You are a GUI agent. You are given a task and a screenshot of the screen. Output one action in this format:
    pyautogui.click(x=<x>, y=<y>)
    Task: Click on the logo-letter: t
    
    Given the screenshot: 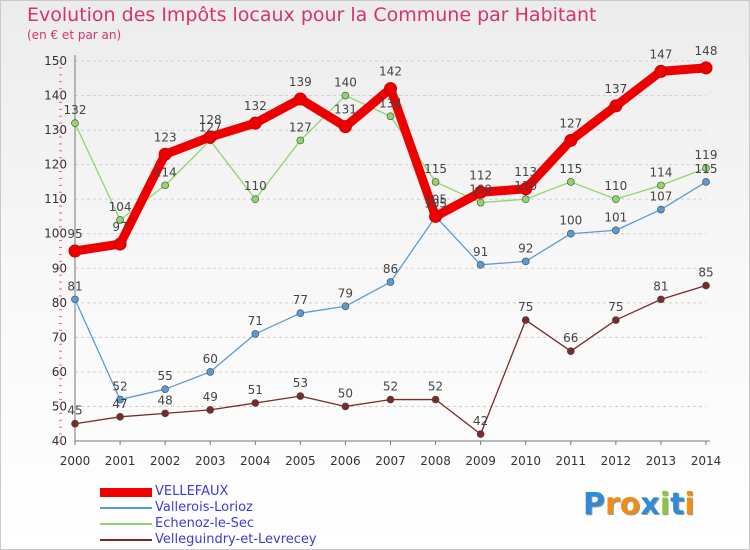 What is the action you would take?
    pyautogui.click(x=677, y=504)
    